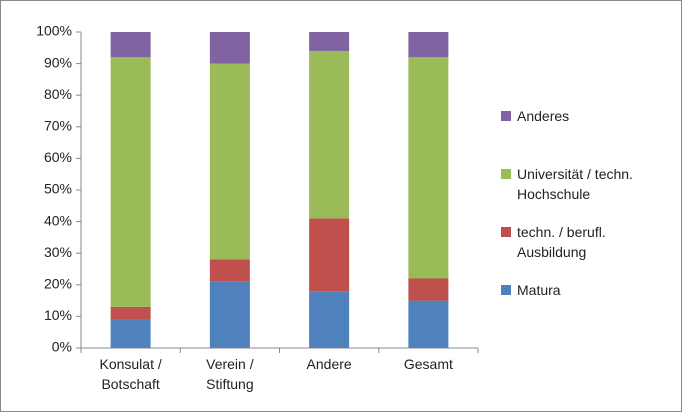  I want to click on x-tick-label: Gesamt, so click(428, 364).